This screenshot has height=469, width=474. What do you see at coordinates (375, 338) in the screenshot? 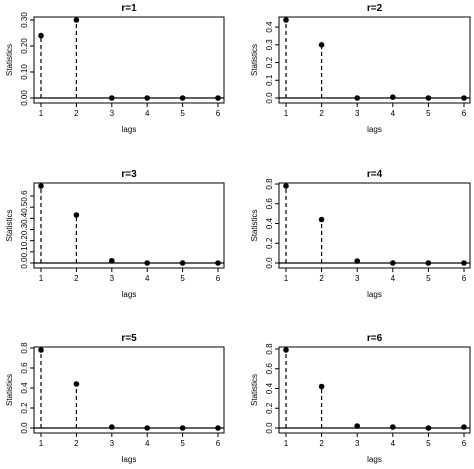
I see `chart-title: r=6` at bounding box center [375, 338].